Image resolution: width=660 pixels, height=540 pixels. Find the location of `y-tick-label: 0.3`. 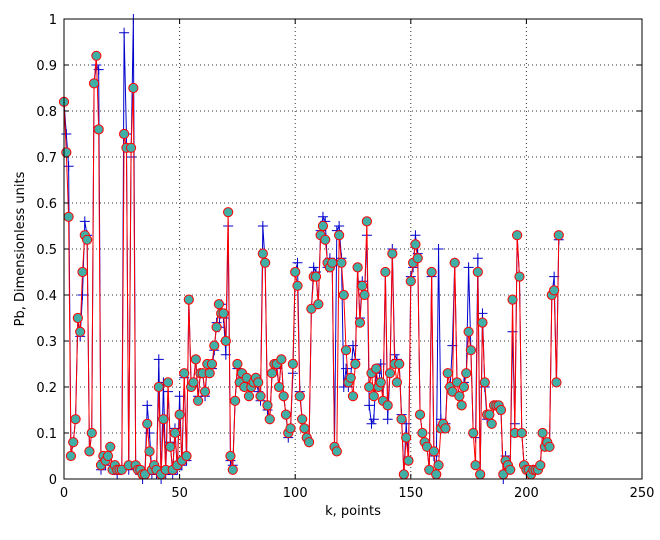

y-tick-label: 0.3 is located at coordinates (46, 342).